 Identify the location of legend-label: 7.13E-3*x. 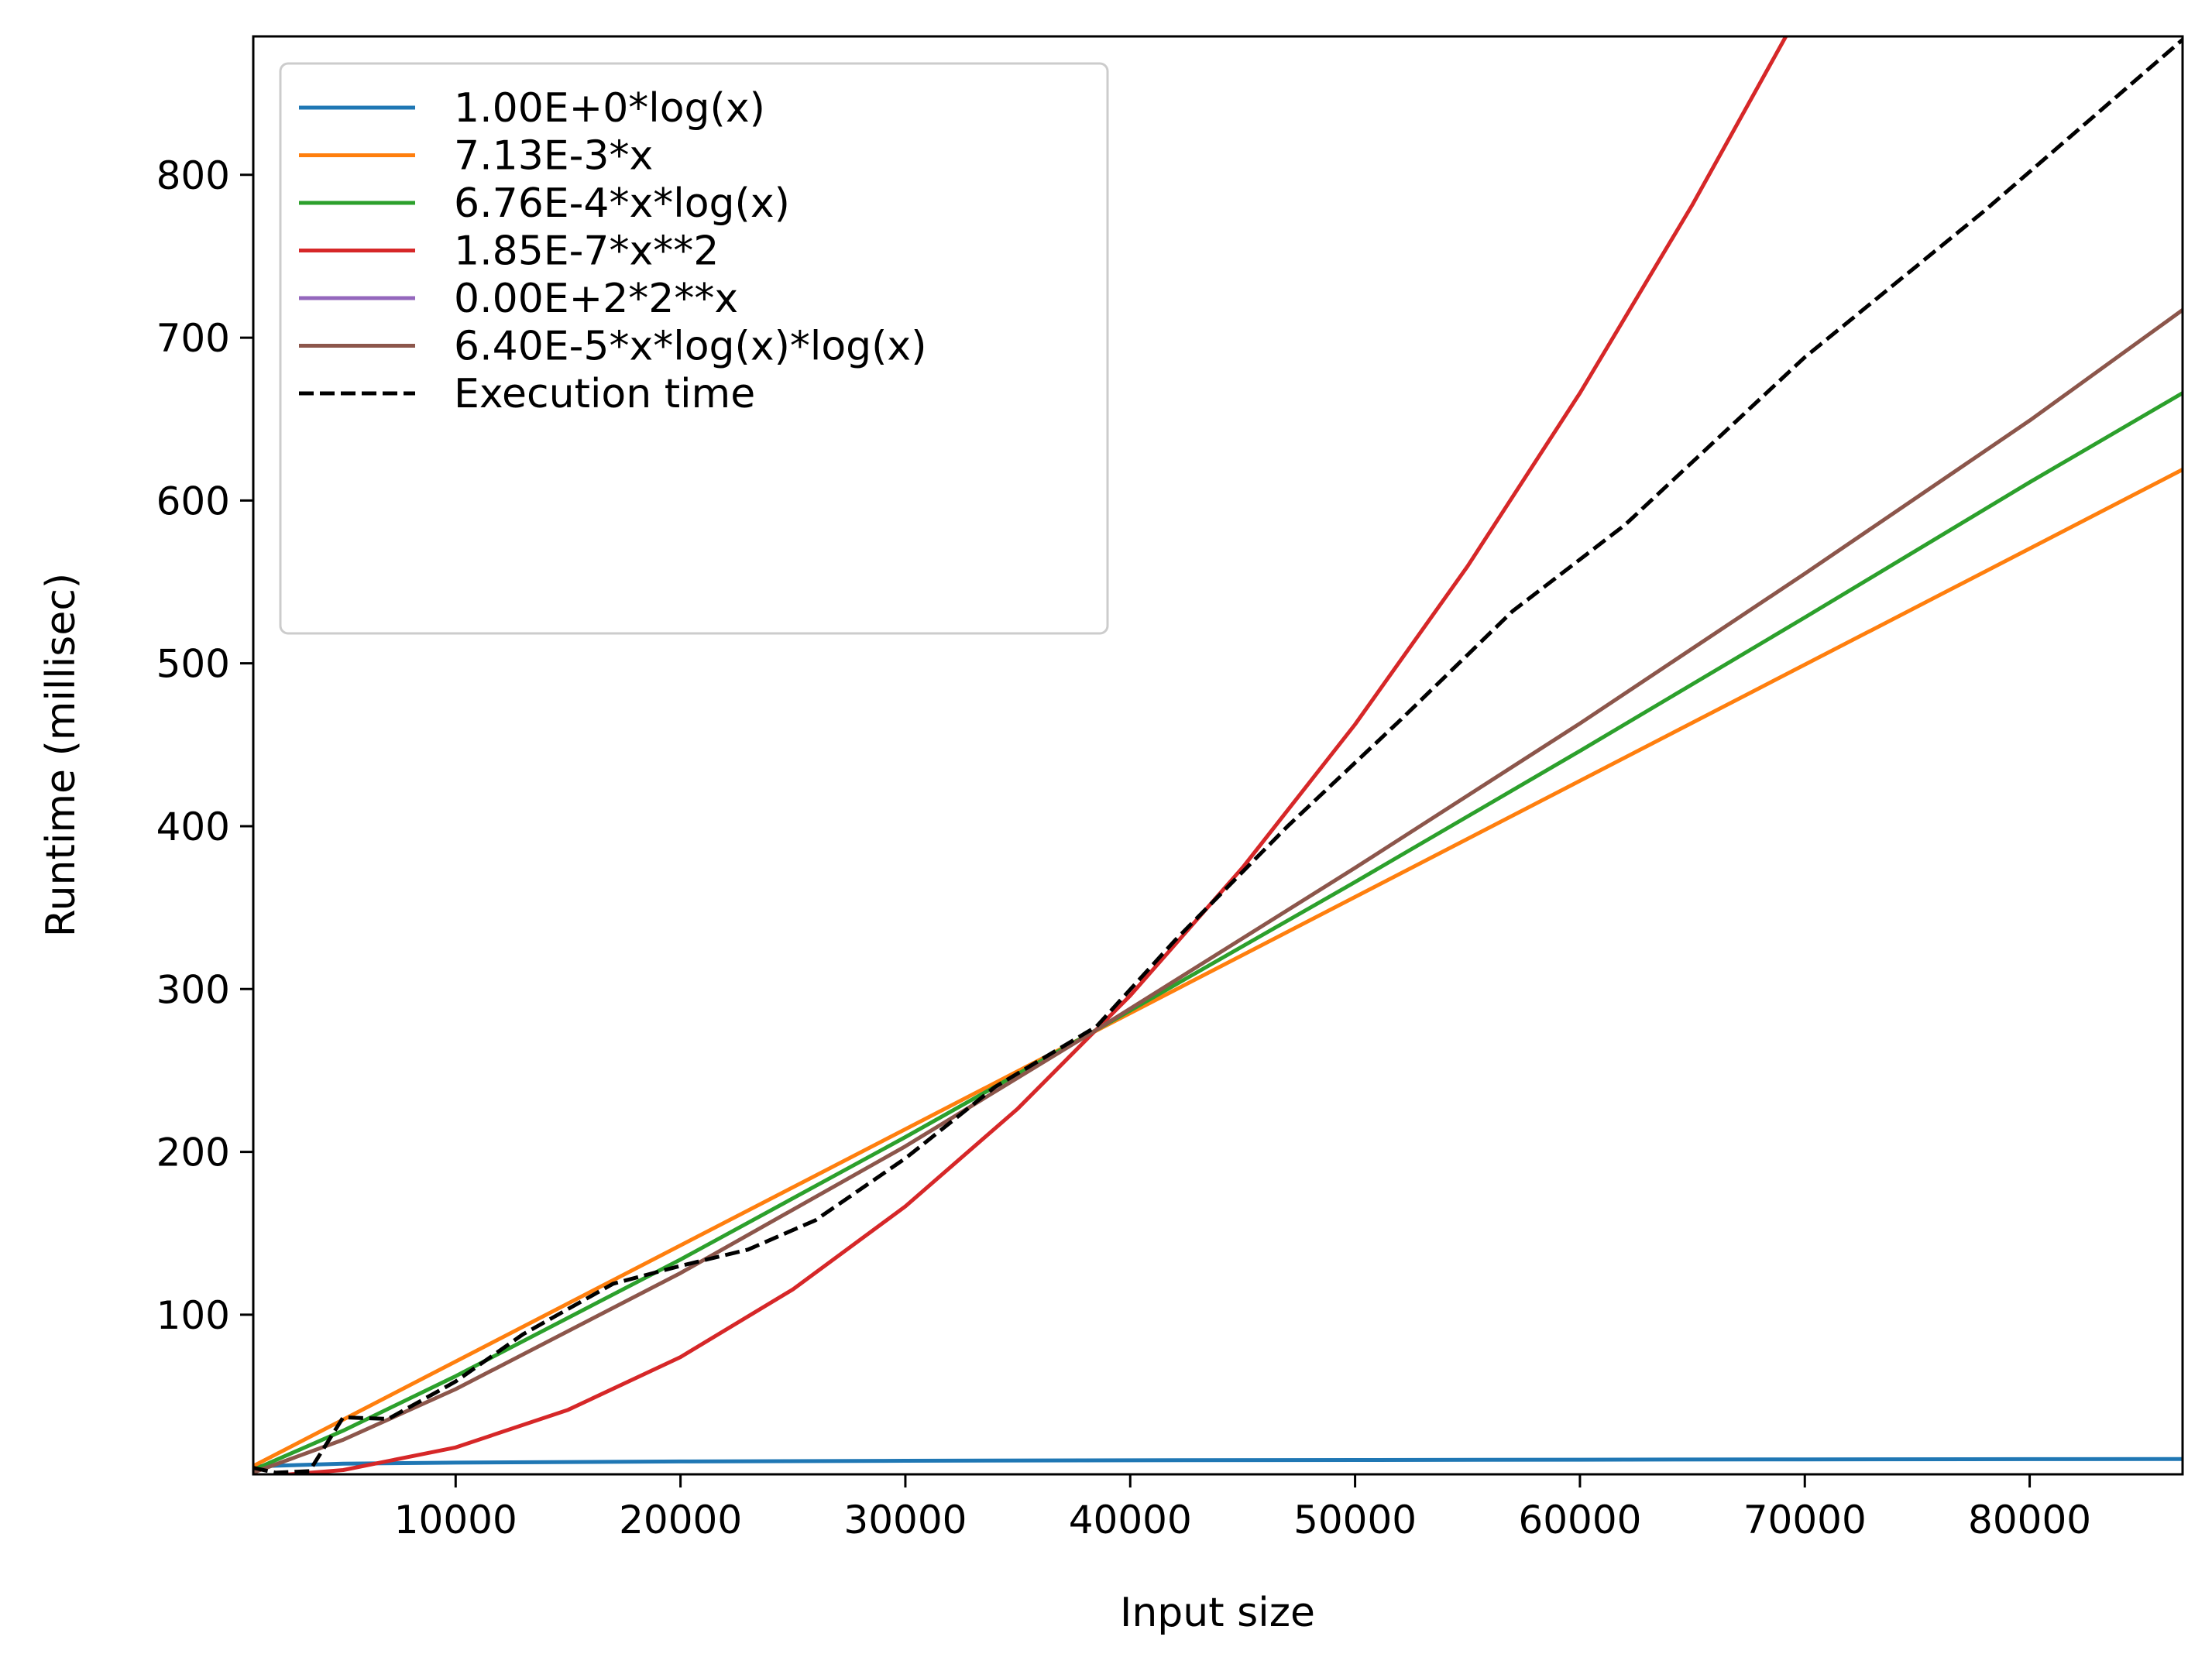
(553, 156).